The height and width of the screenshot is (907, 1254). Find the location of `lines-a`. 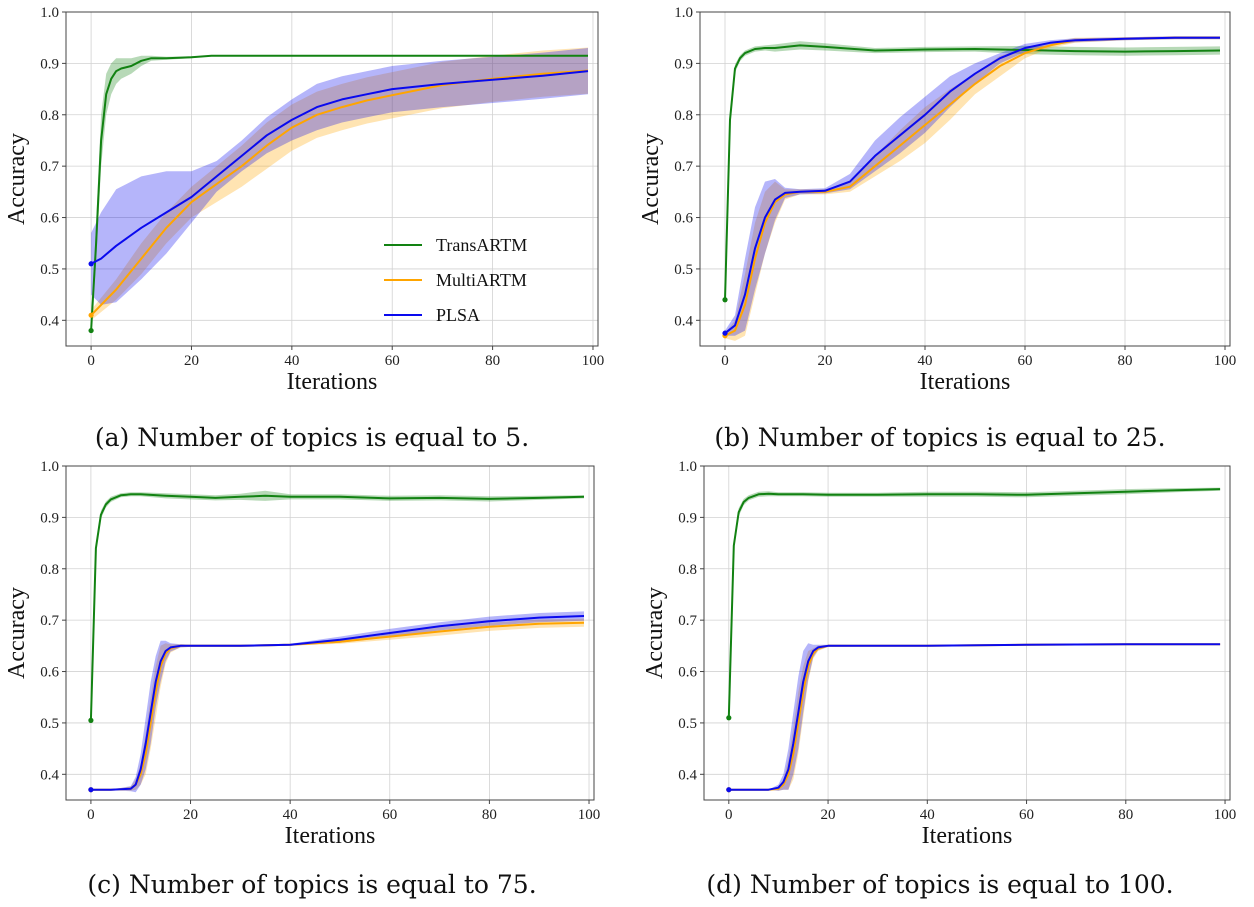

lines-a is located at coordinates (338, 194).